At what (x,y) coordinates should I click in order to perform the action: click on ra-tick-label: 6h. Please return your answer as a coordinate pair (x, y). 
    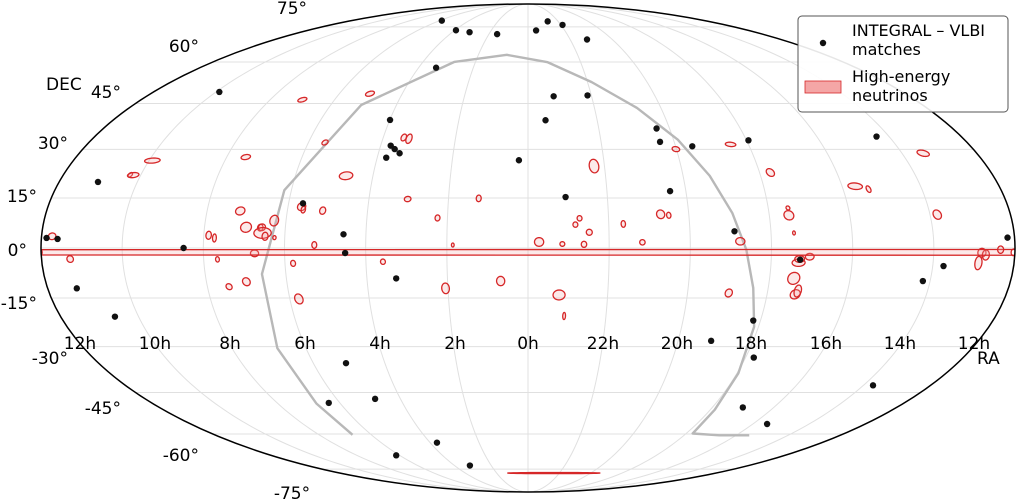
    Looking at the image, I should click on (305, 344).